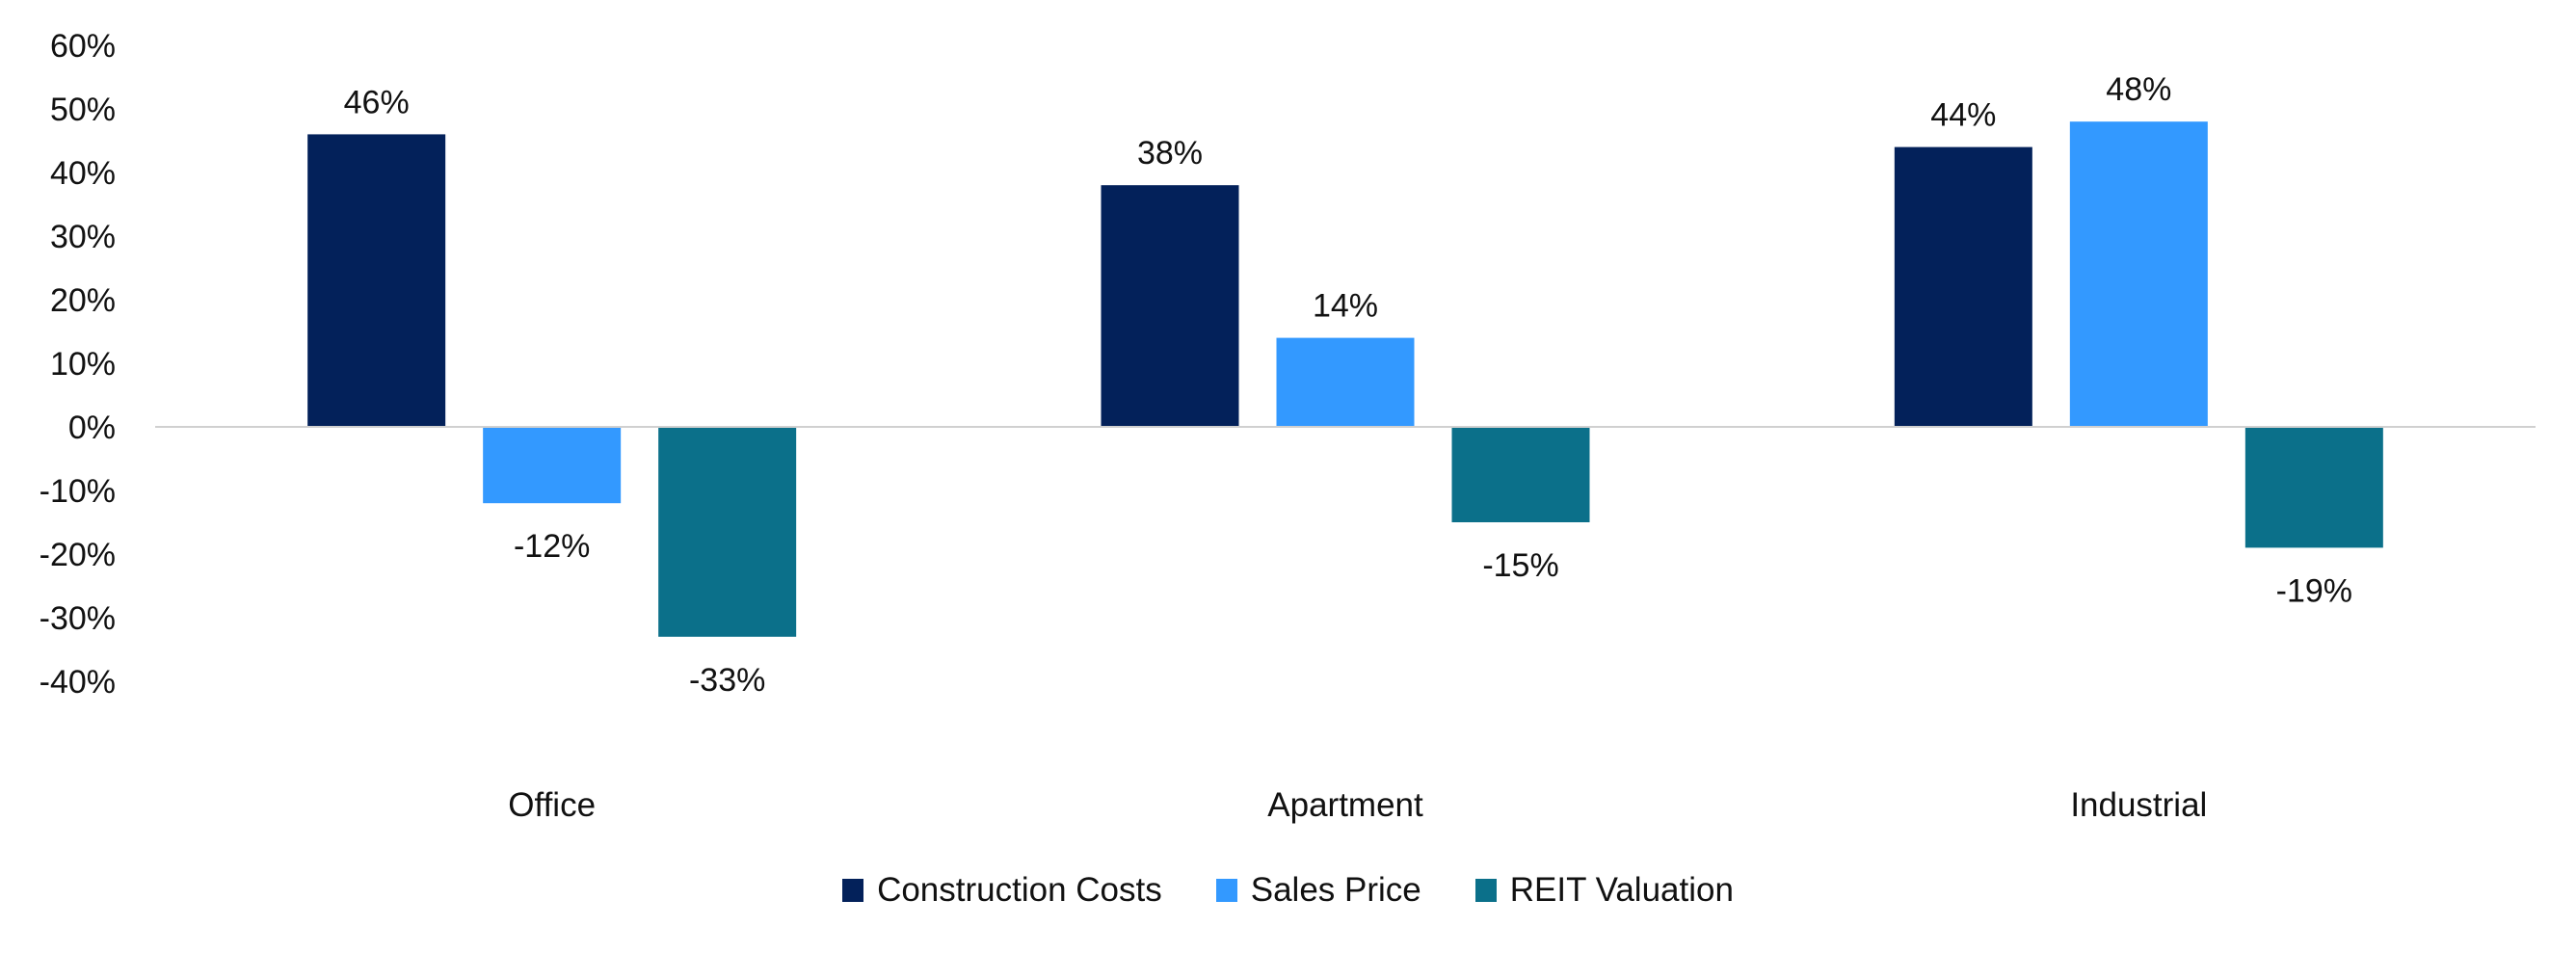 This screenshot has width=2576, height=953. I want to click on legend-item-reit-valuation: REIT Valuation, so click(1604, 890).